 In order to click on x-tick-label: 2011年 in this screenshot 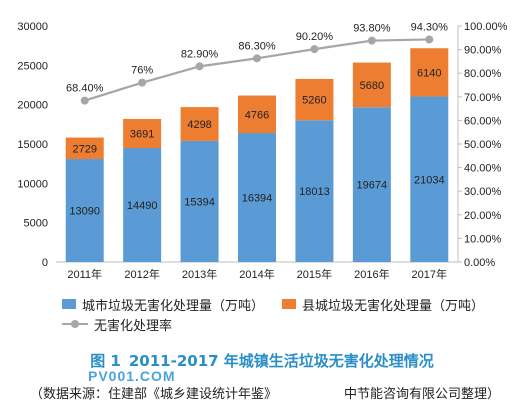, I will do `click(84, 274)`.